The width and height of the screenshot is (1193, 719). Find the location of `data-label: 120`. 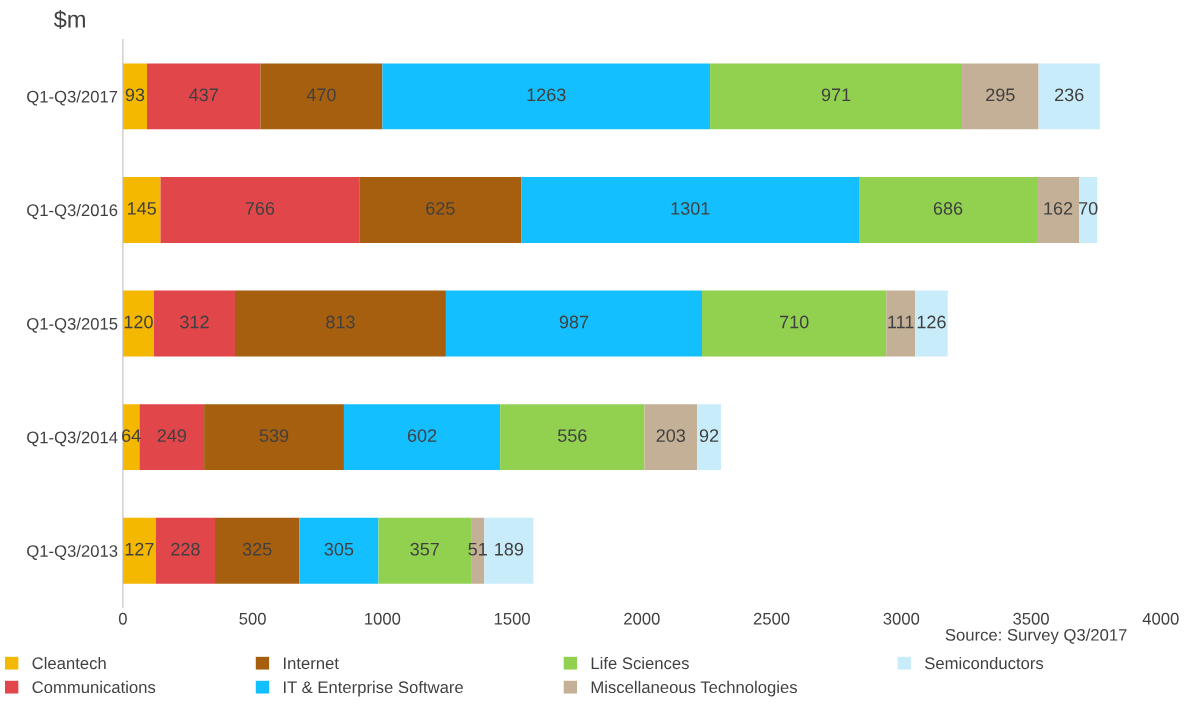

data-label: 120 is located at coordinates (138, 322).